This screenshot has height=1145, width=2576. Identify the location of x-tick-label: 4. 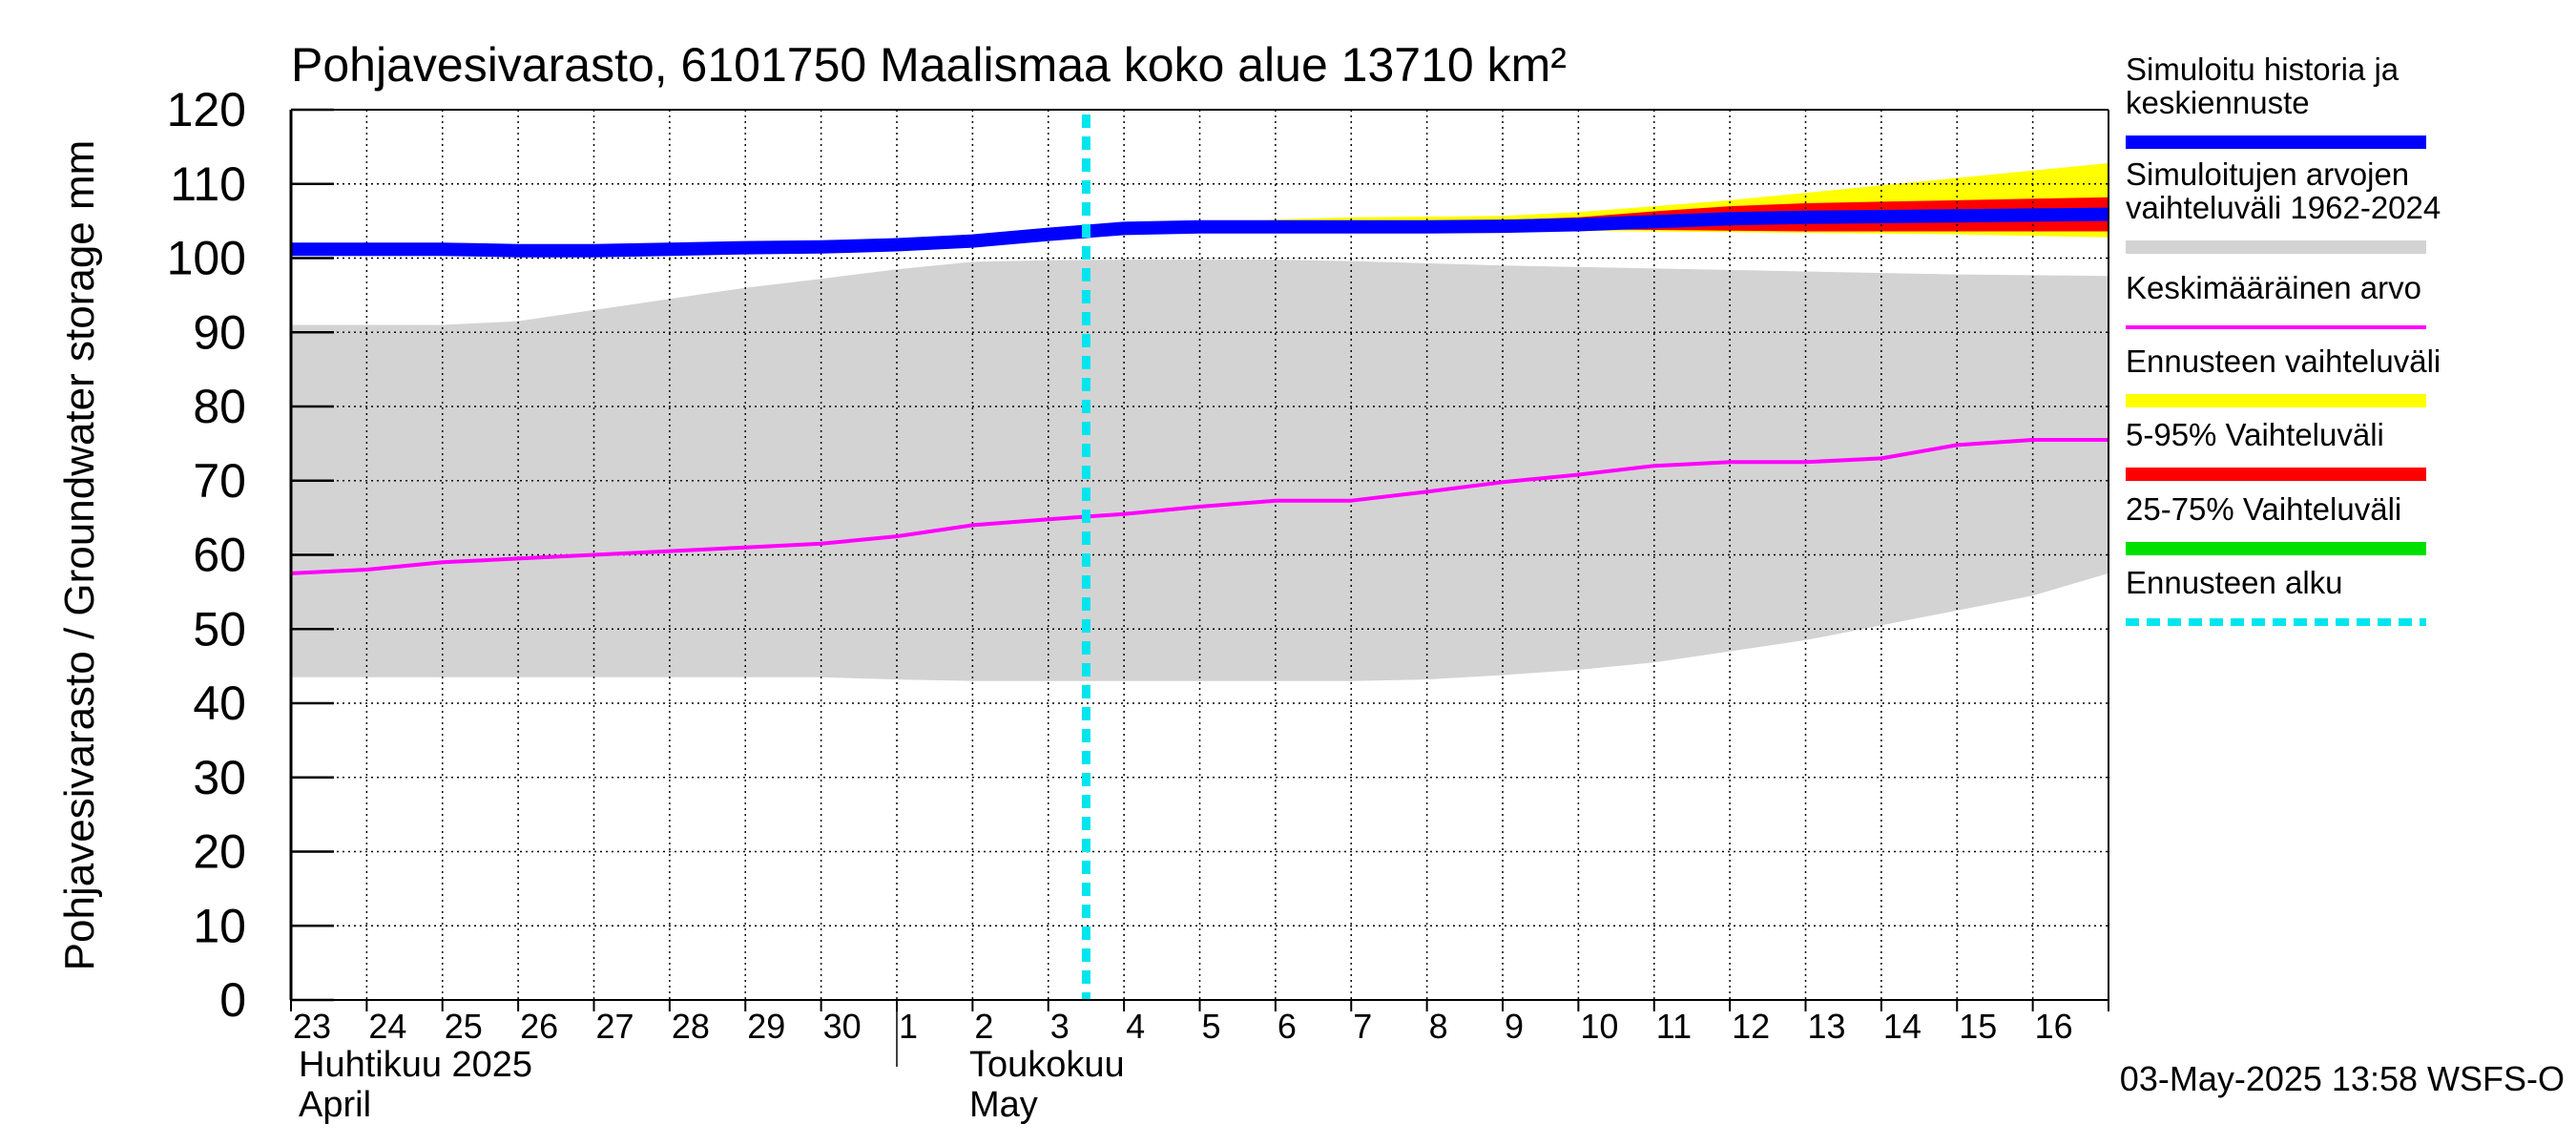
(1135, 1026).